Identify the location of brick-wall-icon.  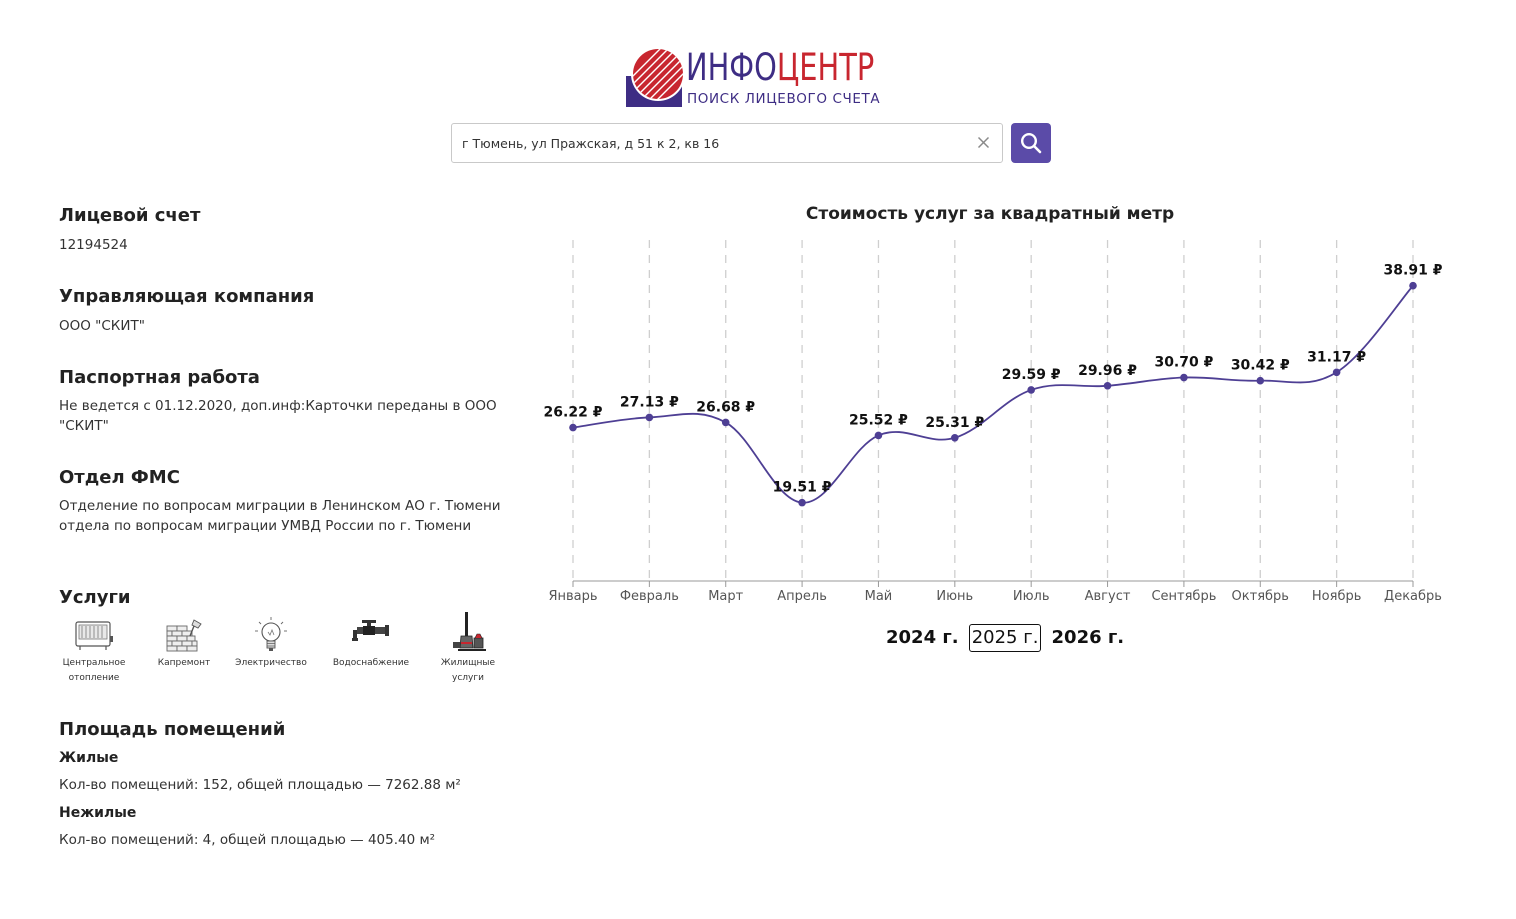
(184, 635).